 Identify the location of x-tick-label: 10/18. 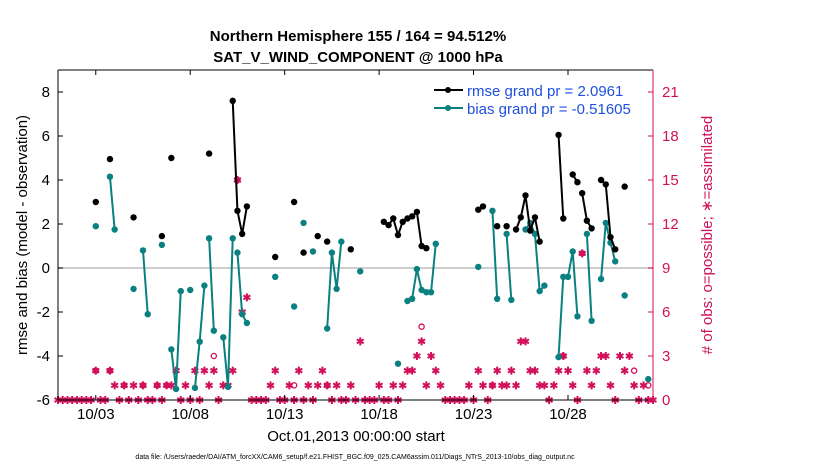
(379, 414).